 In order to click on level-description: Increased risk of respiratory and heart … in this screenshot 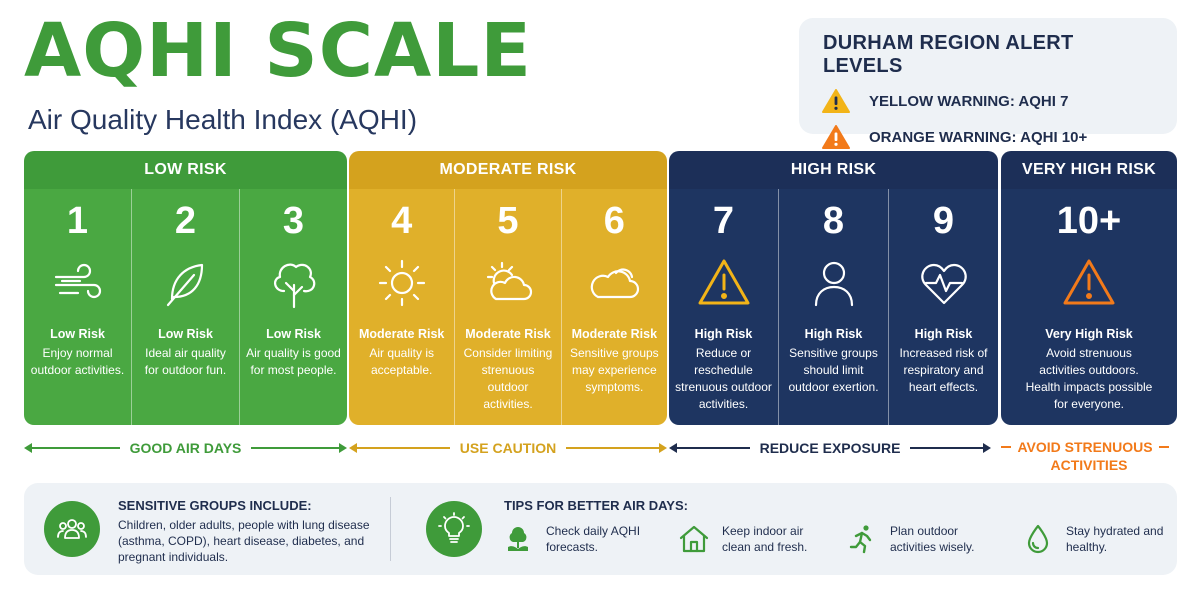, I will do `click(943, 370)`.